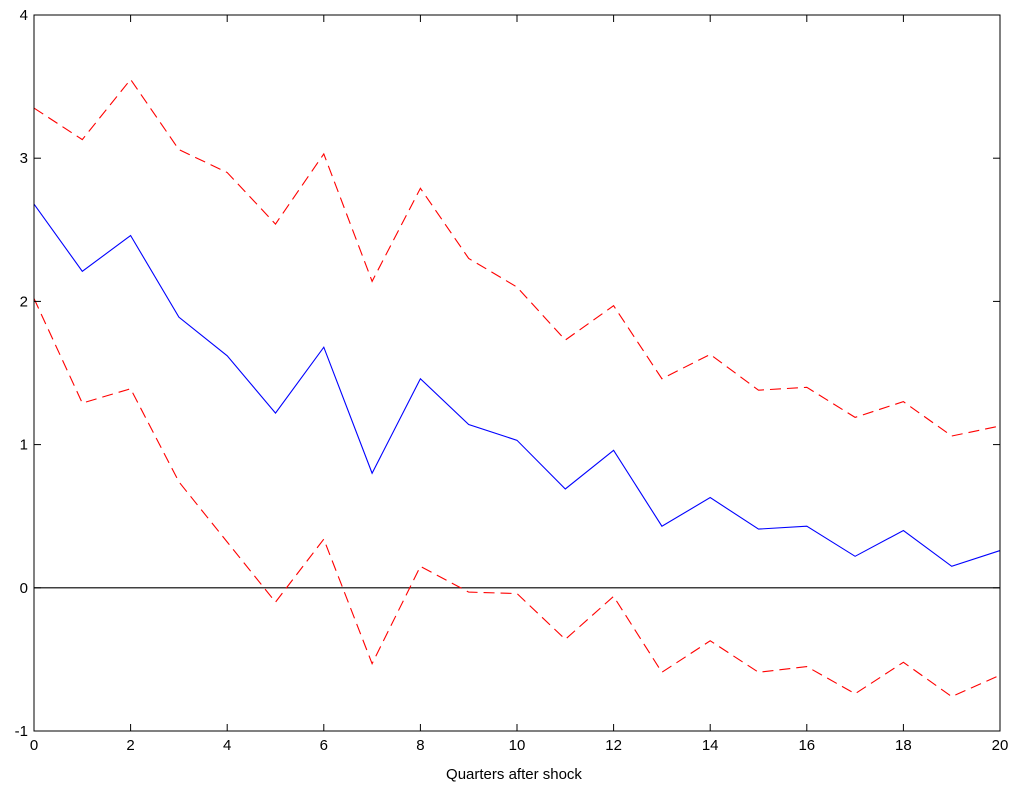 The width and height of the screenshot is (1015, 792). I want to click on x-tick-label: 8, so click(420, 745).